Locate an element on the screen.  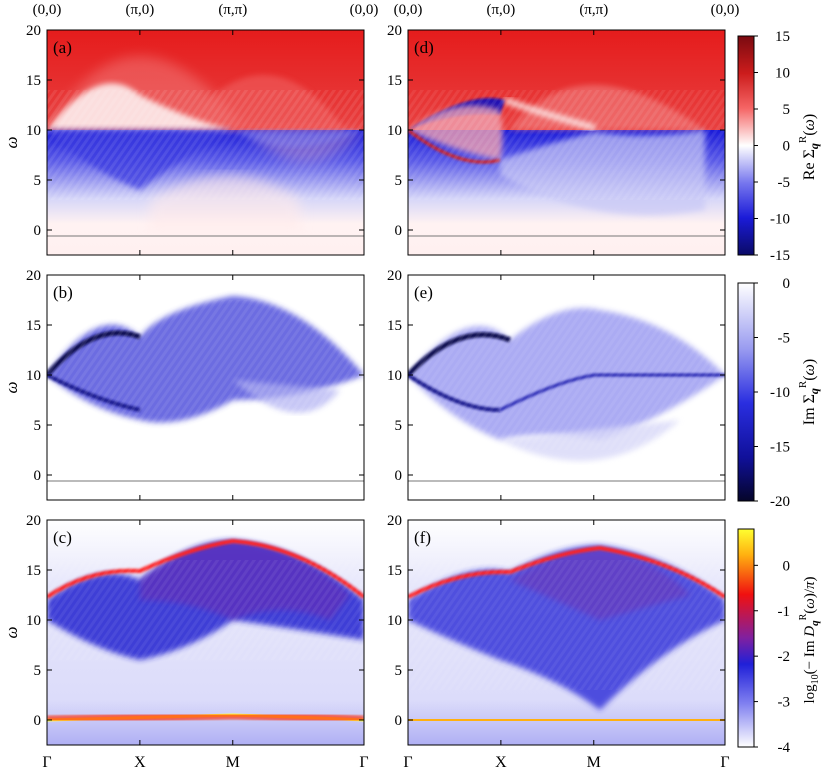
colorbar-im is located at coordinates (746, 392).